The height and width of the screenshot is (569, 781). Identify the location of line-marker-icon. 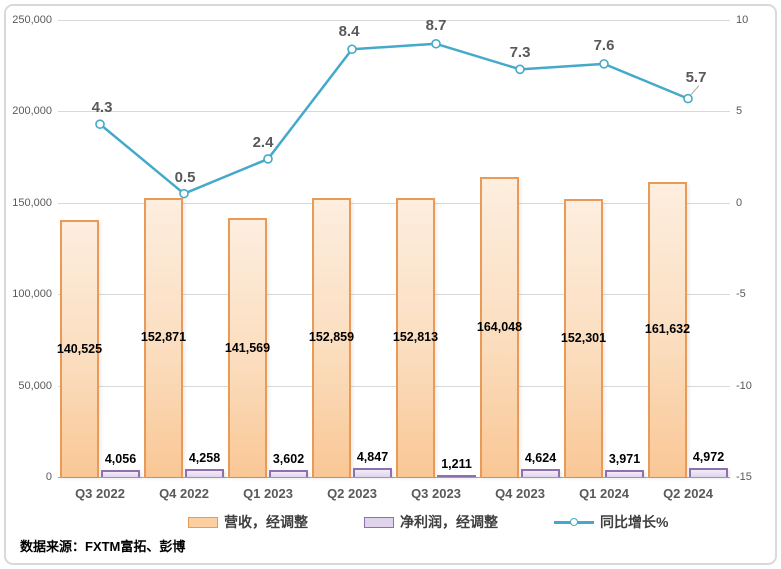
(574, 522).